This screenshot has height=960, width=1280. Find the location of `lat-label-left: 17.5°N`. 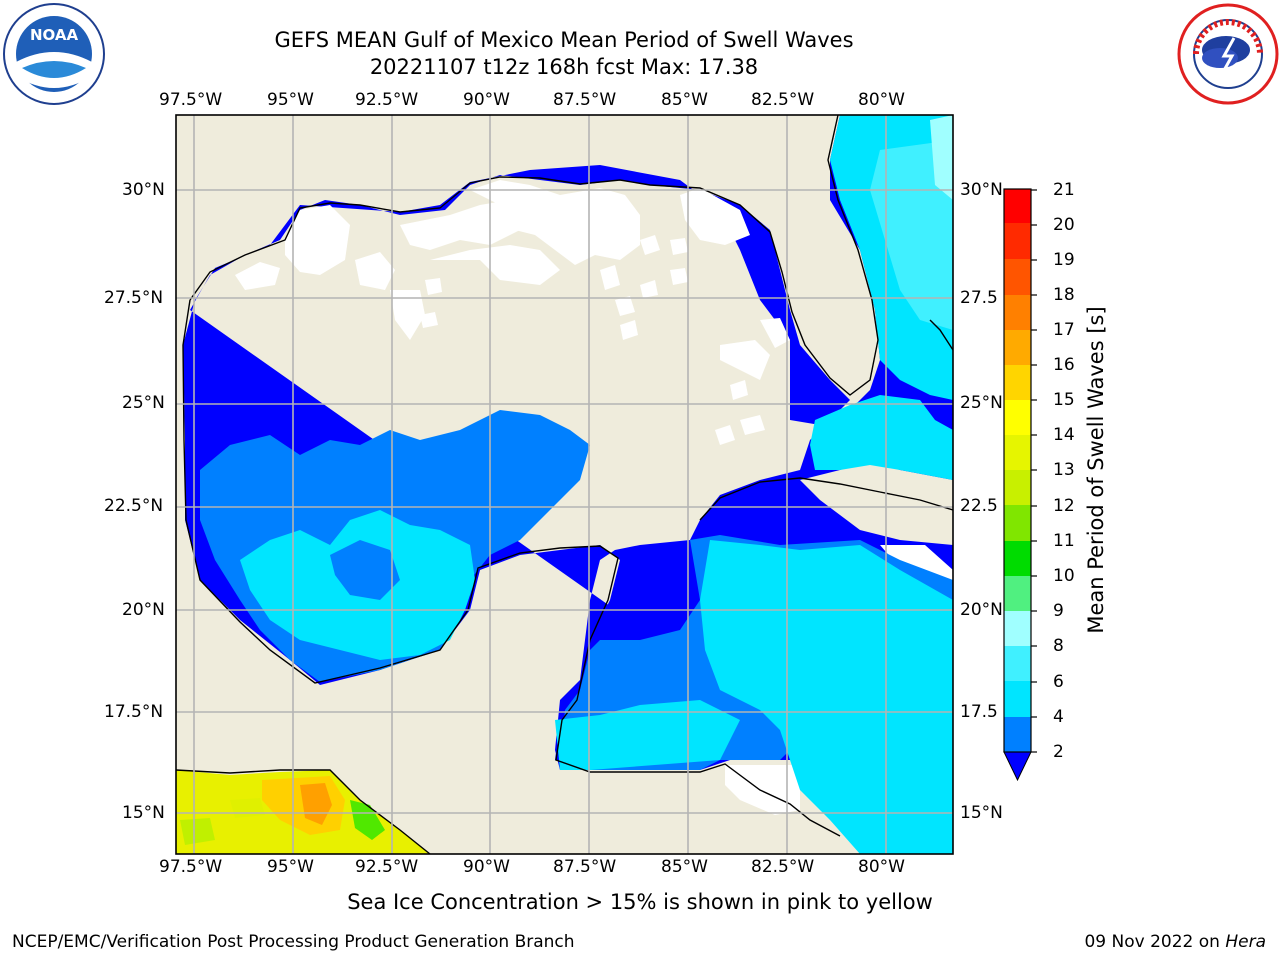

lat-label-left: 17.5°N is located at coordinates (134, 712).